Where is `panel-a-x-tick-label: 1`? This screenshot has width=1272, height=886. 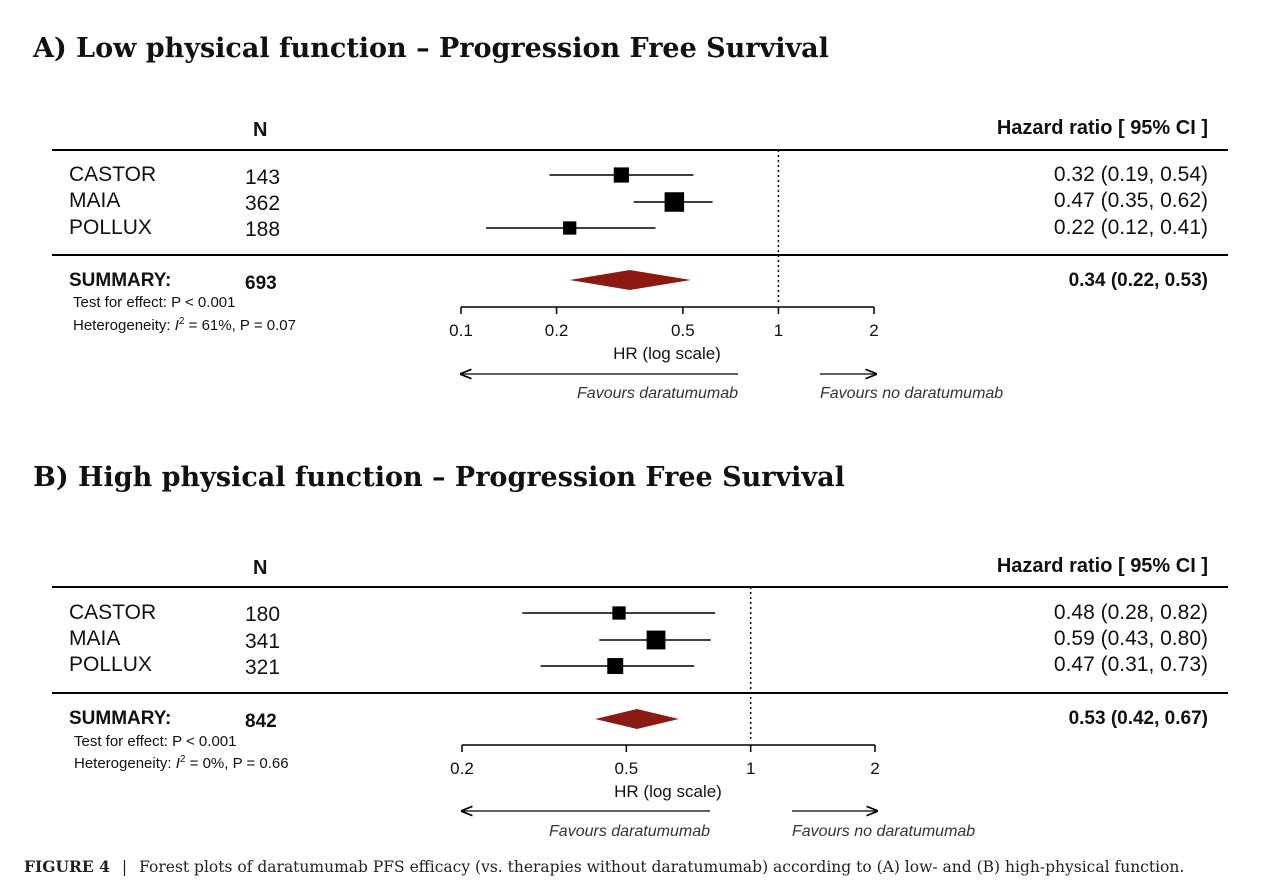
panel-a-x-tick-label: 1 is located at coordinates (778, 330).